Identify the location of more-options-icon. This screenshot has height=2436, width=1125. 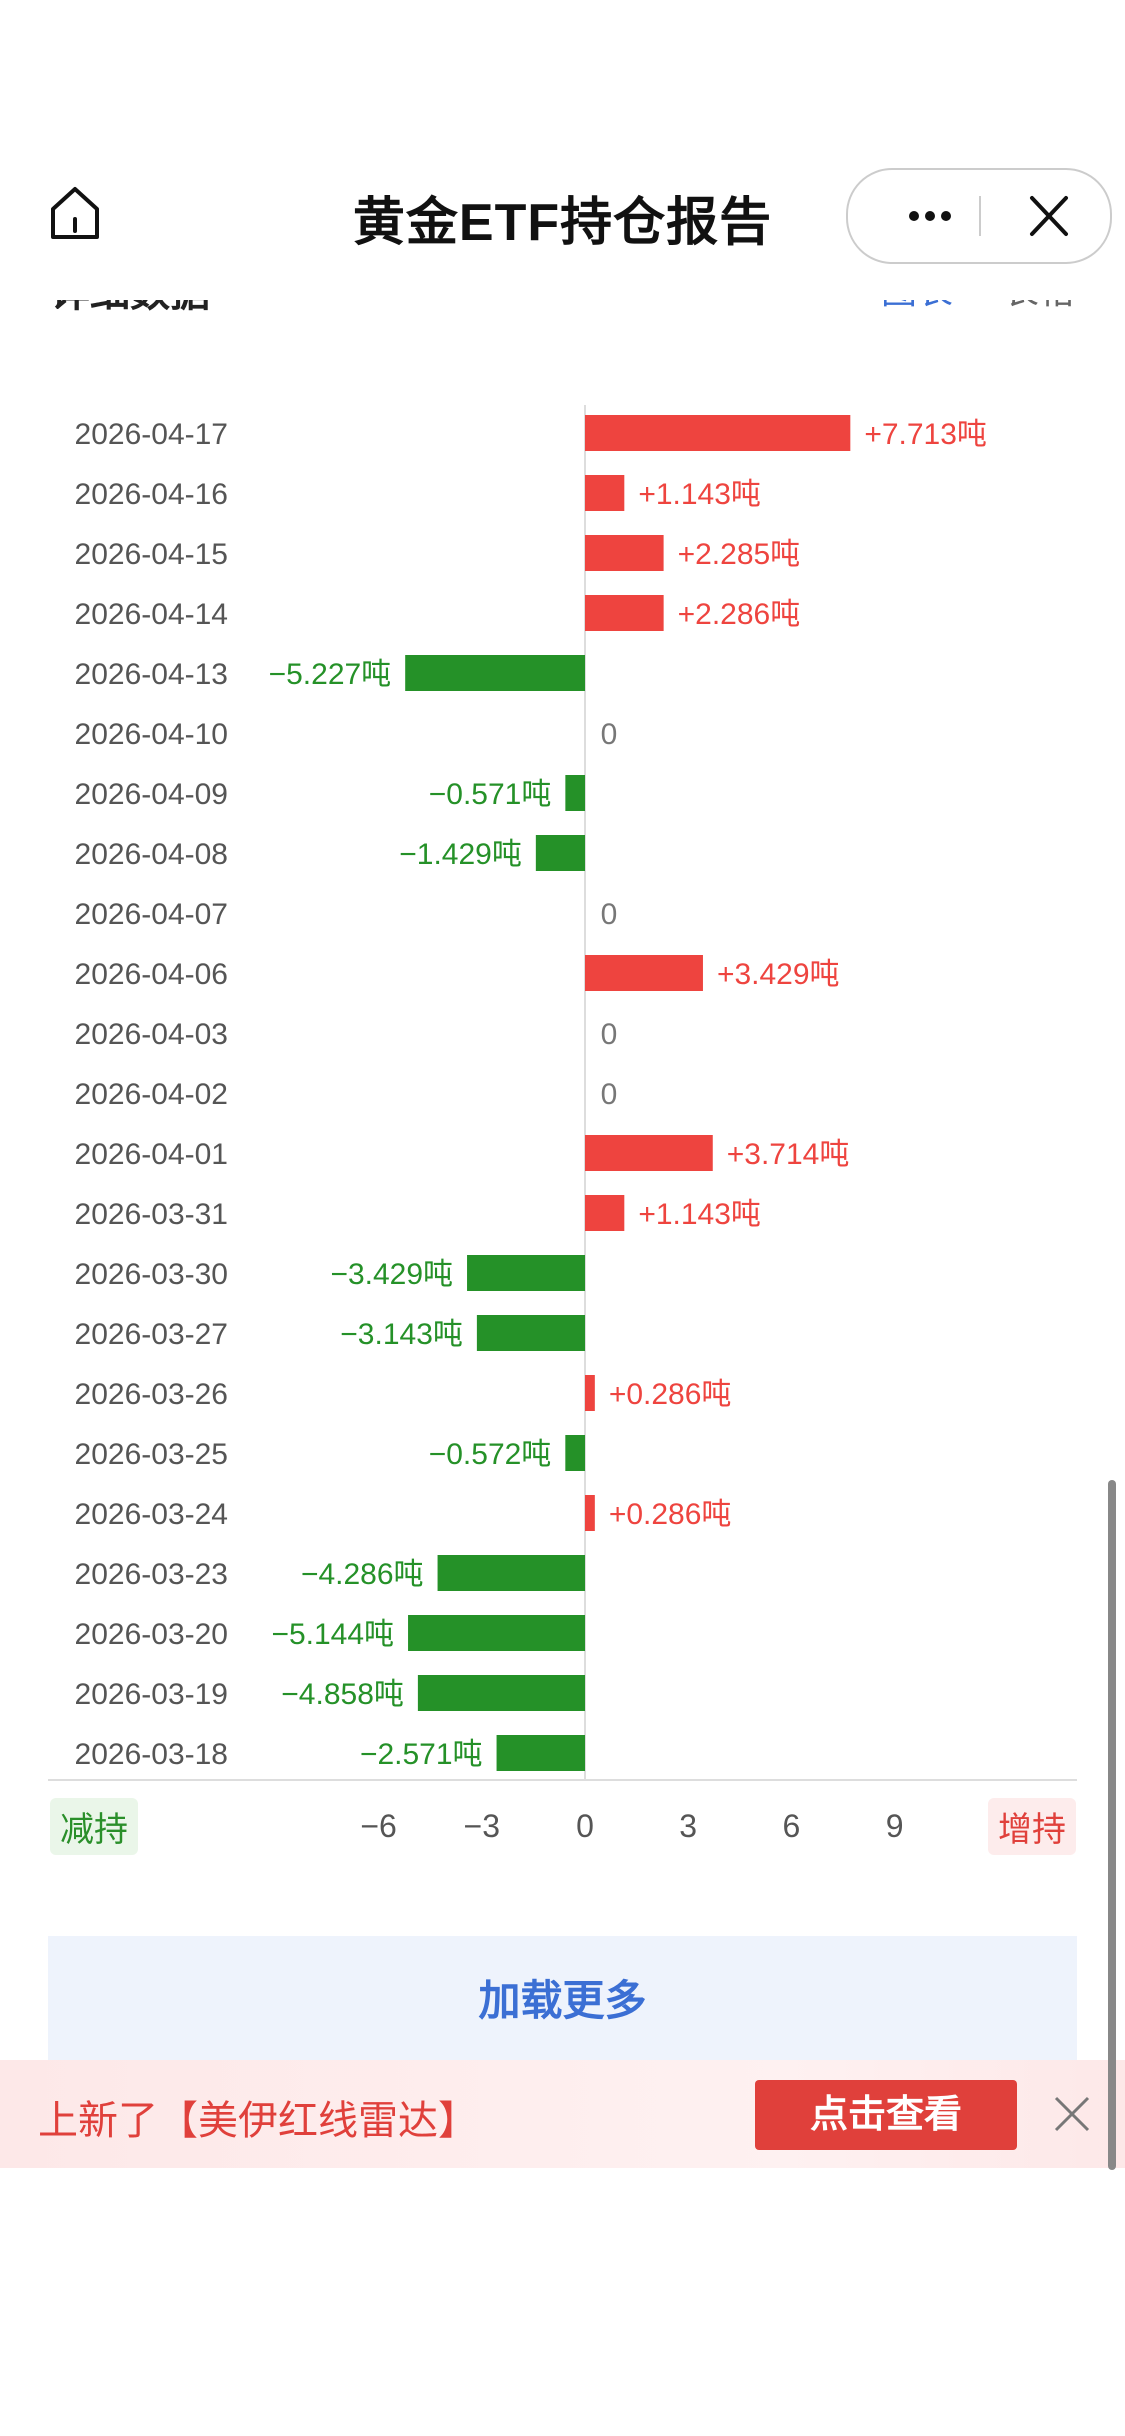
(928, 216).